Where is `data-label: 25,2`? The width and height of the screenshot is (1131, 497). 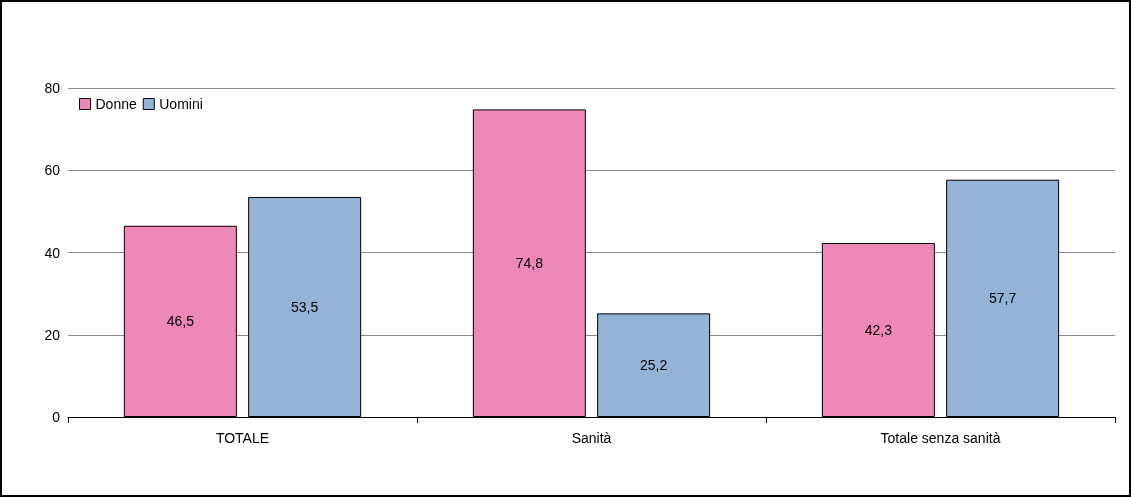 data-label: 25,2 is located at coordinates (654, 365).